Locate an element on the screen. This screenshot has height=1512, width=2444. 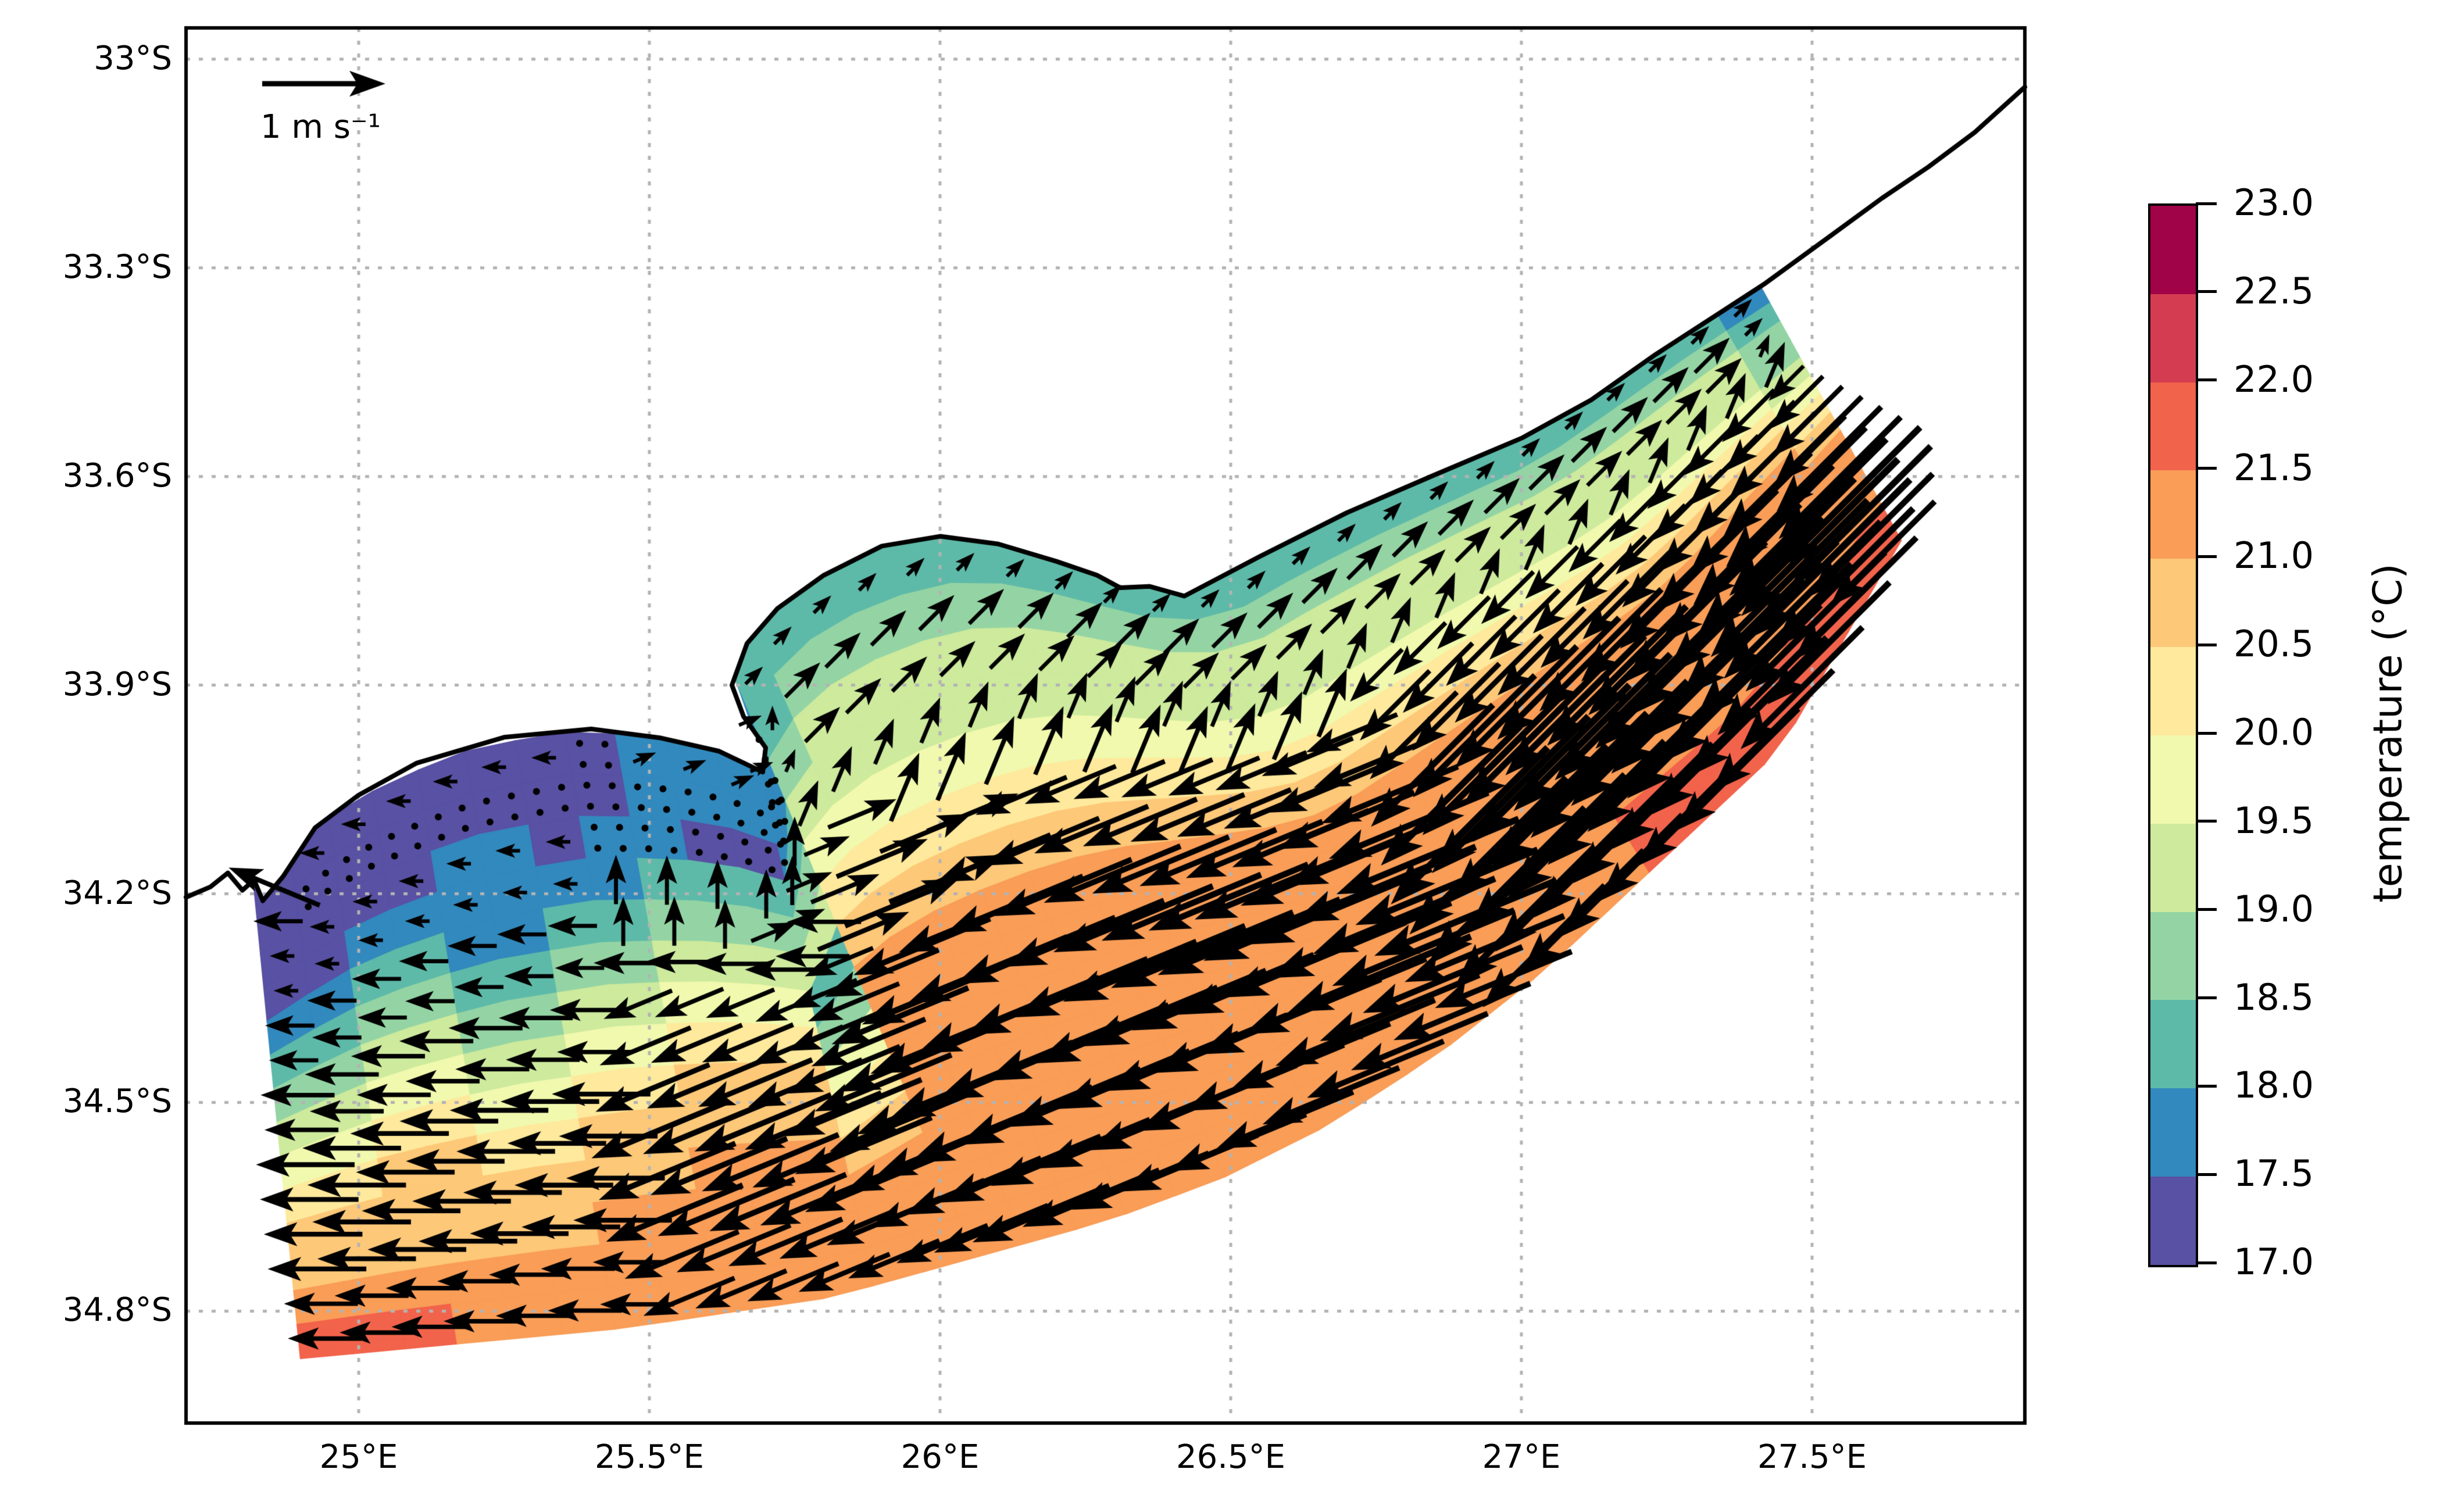
colorbar-tick-label: 22.0 is located at coordinates (2274, 380).